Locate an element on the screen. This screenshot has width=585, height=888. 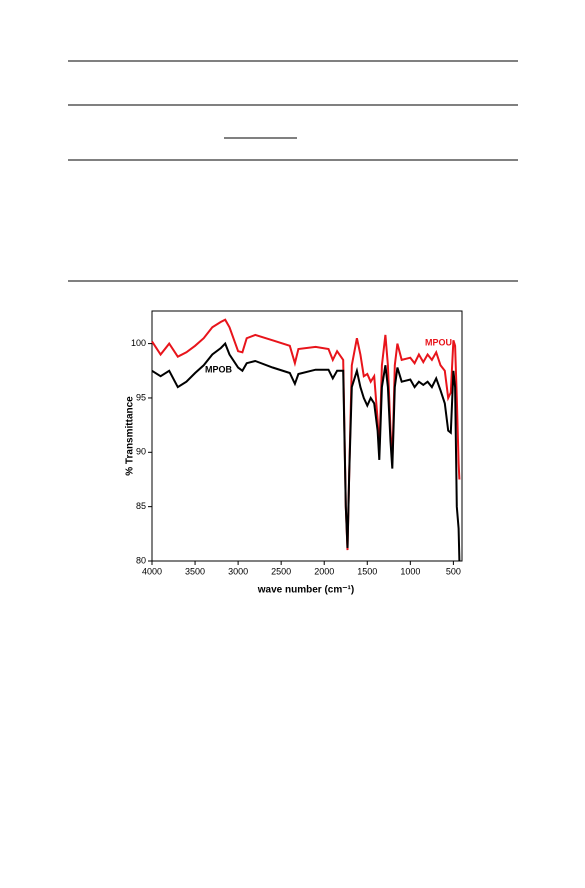
y-tick-label: 80 is located at coordinates (141, 560).